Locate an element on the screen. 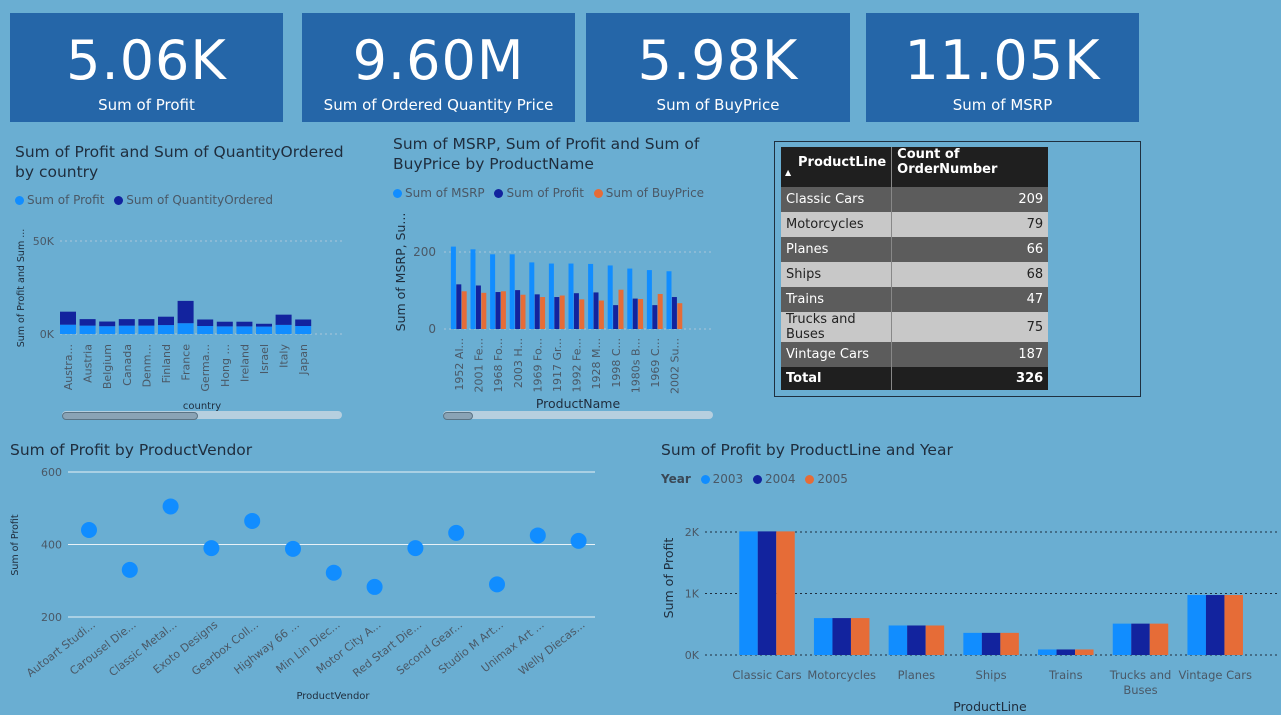  table-row: Trucks and Buses 75 is located at coordinates (915, 327).